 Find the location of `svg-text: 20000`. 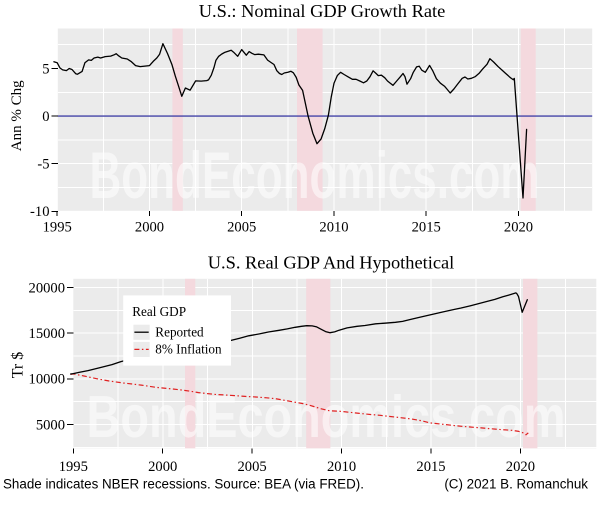

svg-text: 20000 is located at coordinates (47, 288).